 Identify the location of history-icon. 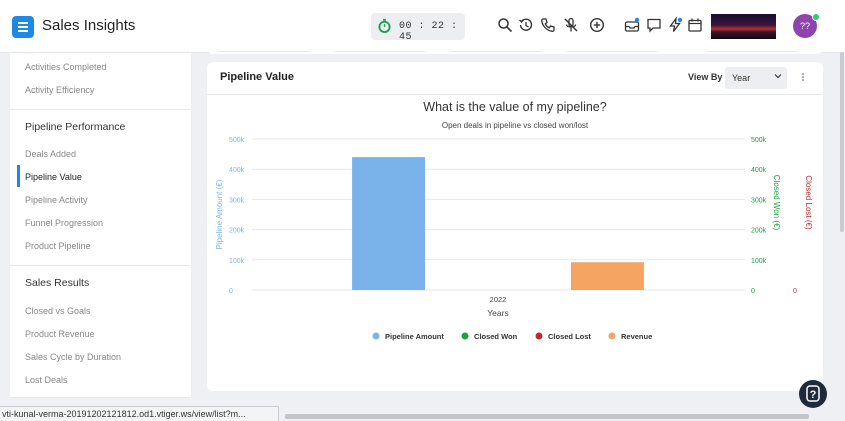
(526, 25).